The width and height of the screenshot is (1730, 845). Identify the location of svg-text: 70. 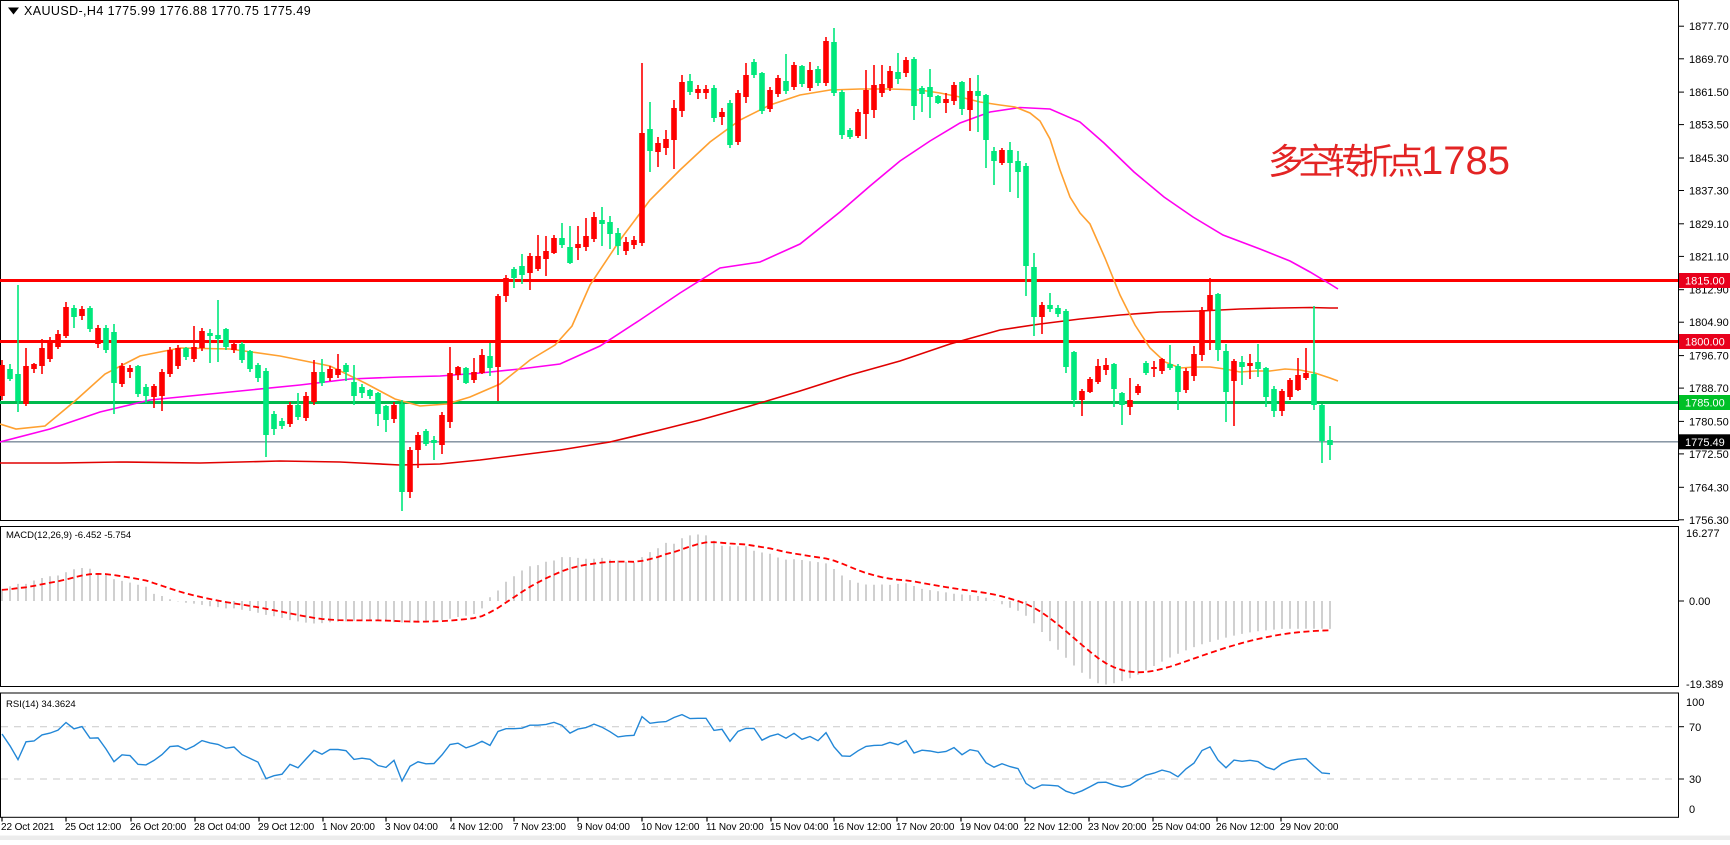
(1695, 728).